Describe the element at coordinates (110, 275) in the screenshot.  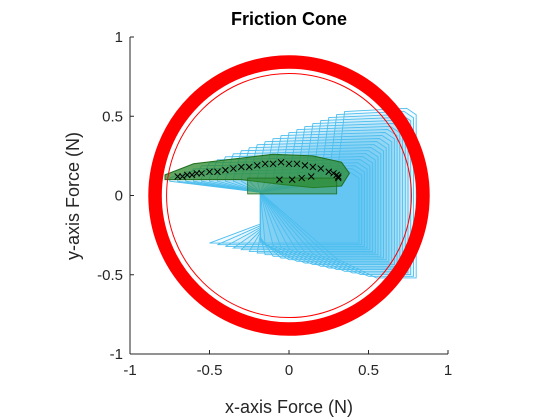
I see `y-tick-label: -0.5` at that location.